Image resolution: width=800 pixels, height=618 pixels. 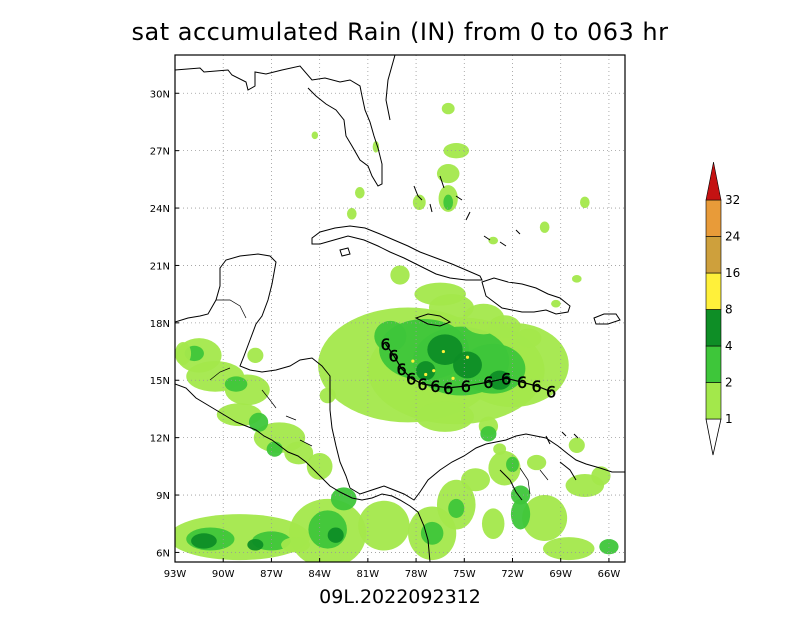 What do you see at coordinates (560, 574) in the screenshot?
I see `lon-tick-label: 69W` at bounding box center [560, 574].